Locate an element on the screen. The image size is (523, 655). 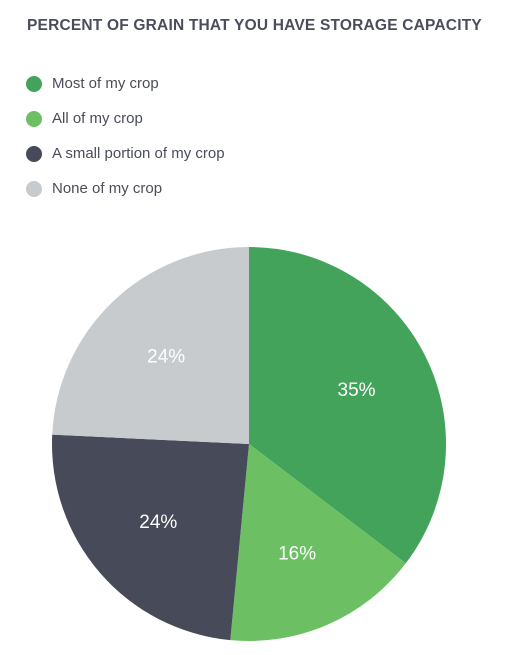
legend-item-none: None of my crop is located at coordinates (125, 188).